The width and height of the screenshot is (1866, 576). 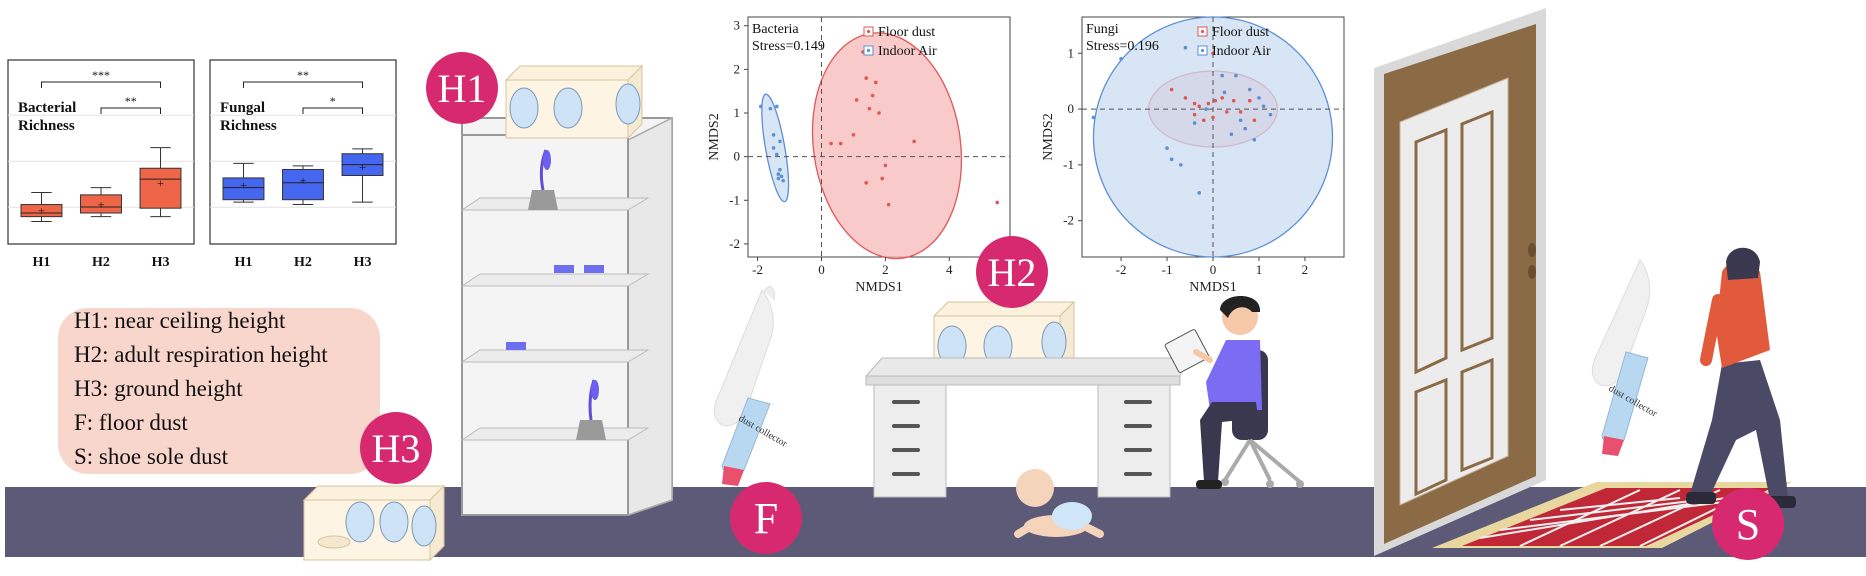 I want to click on abbreviation-legend, so click(x=219, y=391).